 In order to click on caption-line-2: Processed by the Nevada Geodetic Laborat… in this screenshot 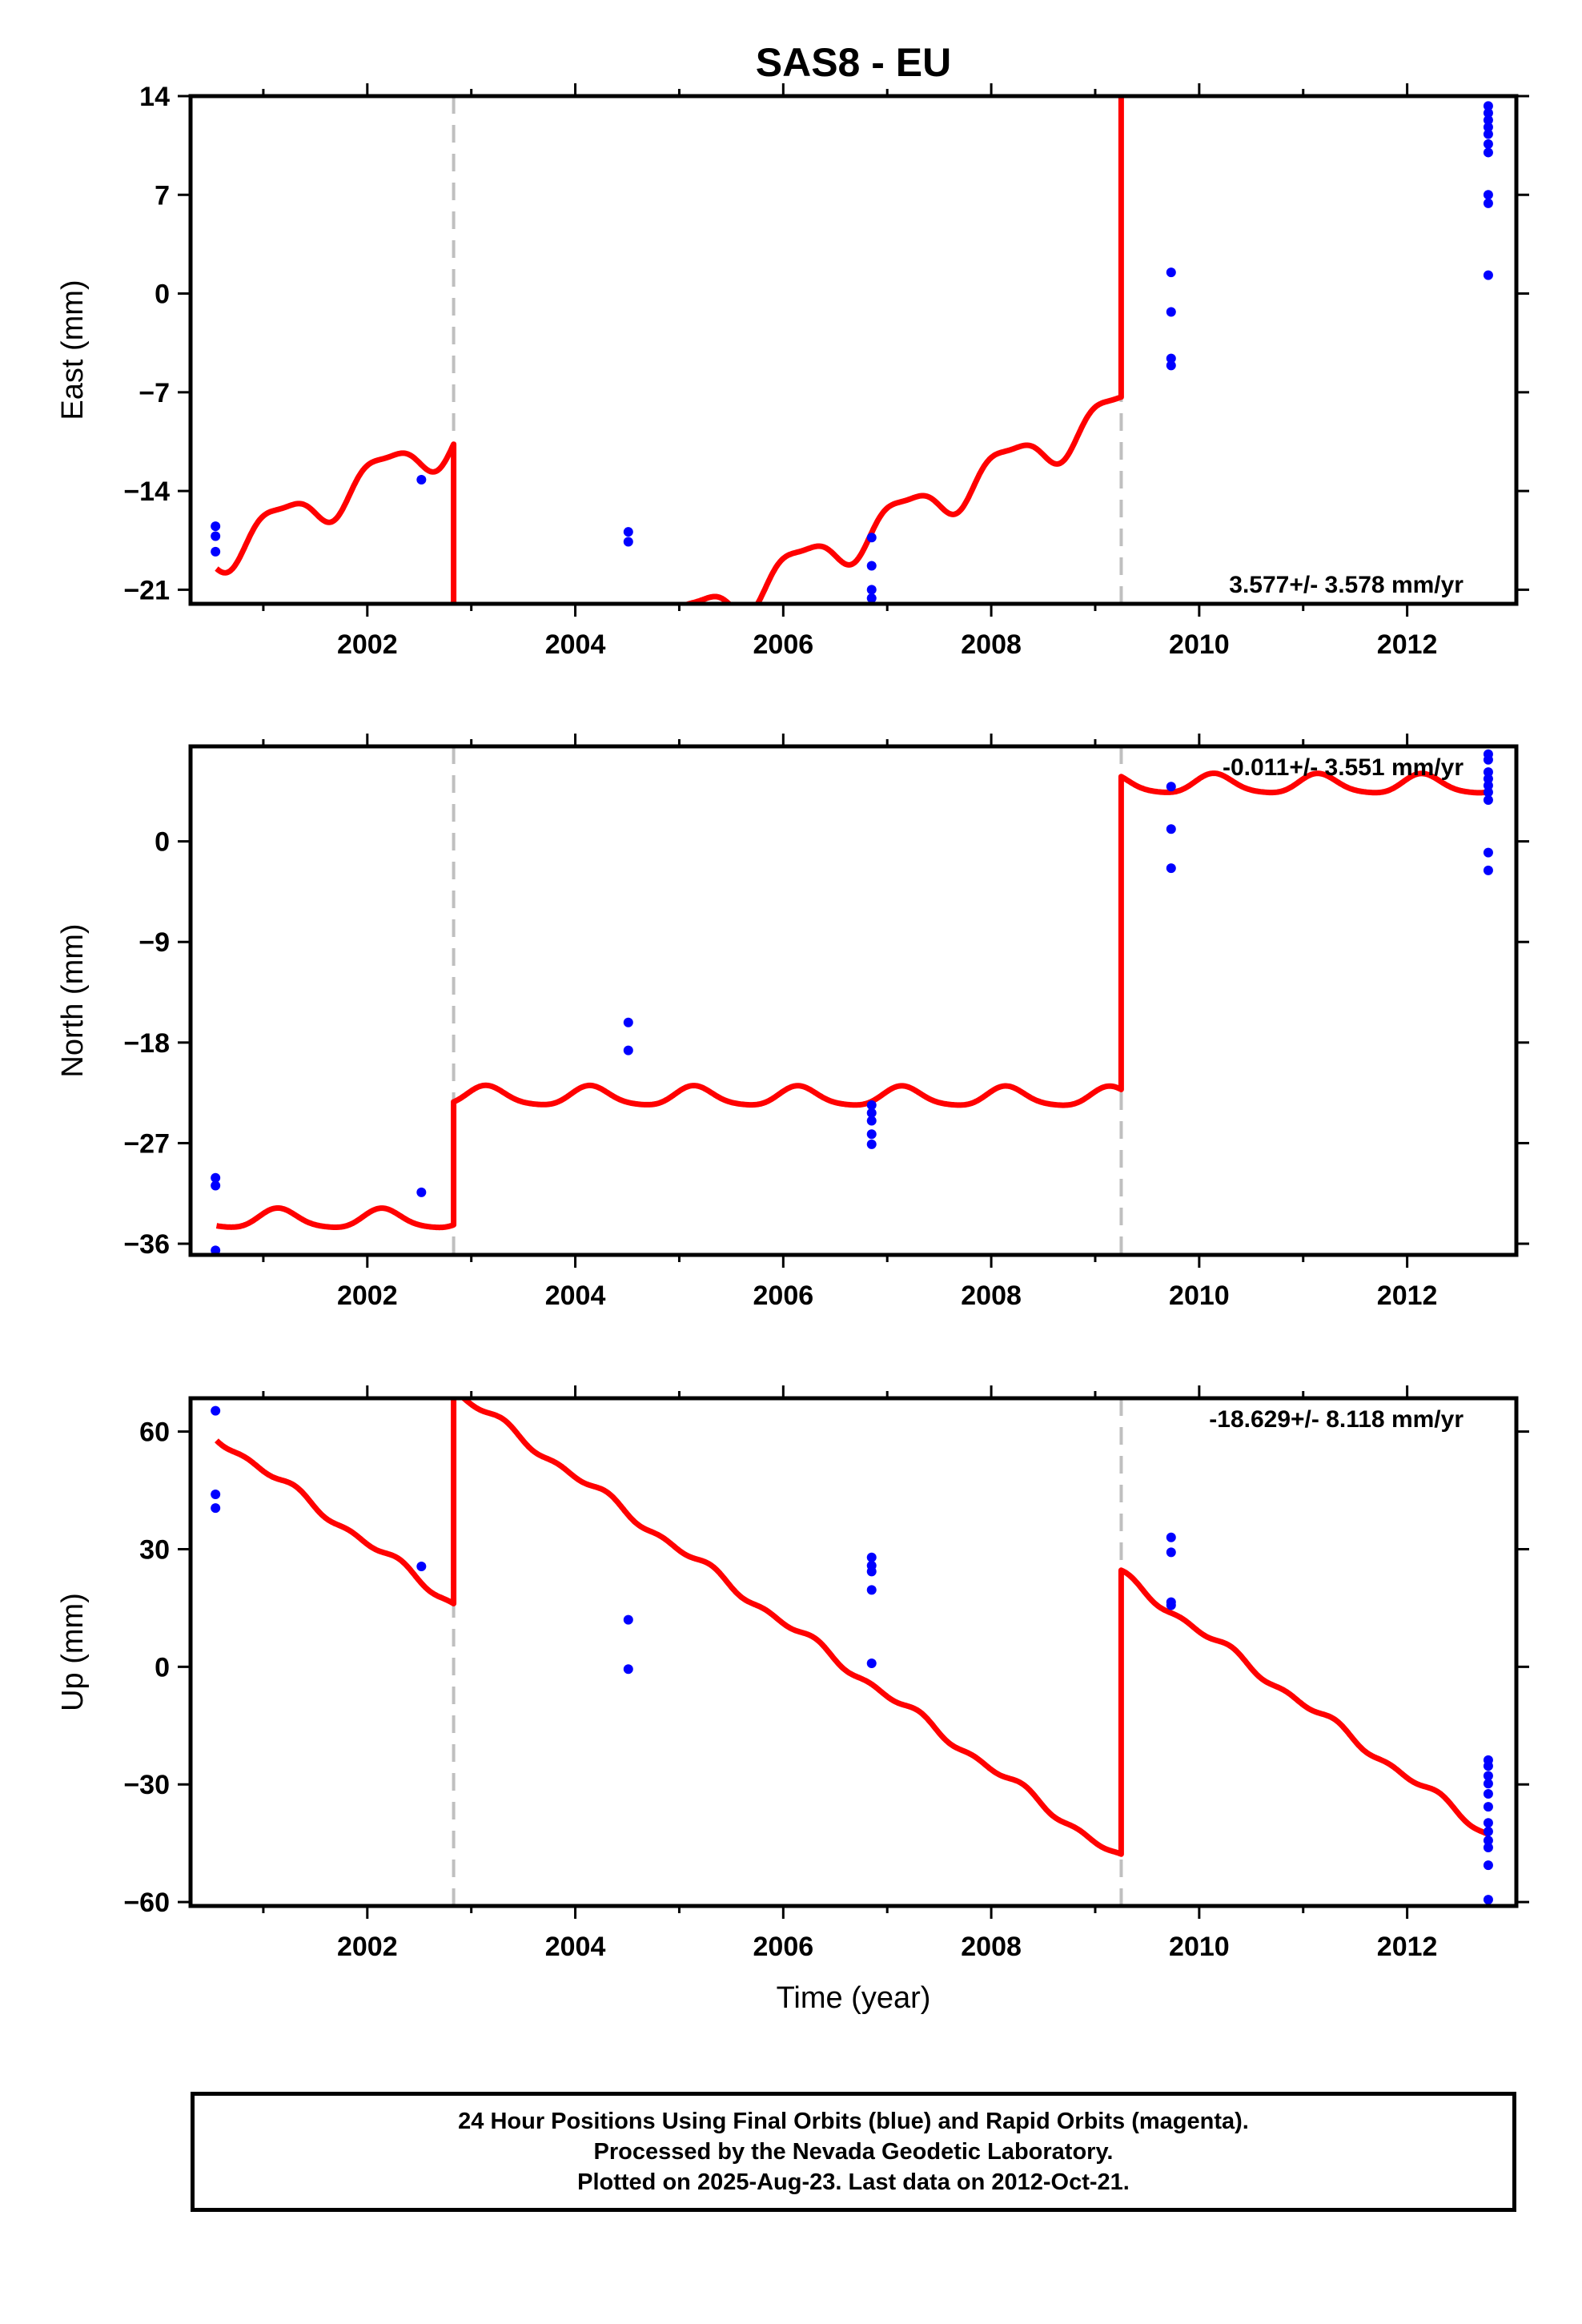, I will do `click(853, 2152)`.